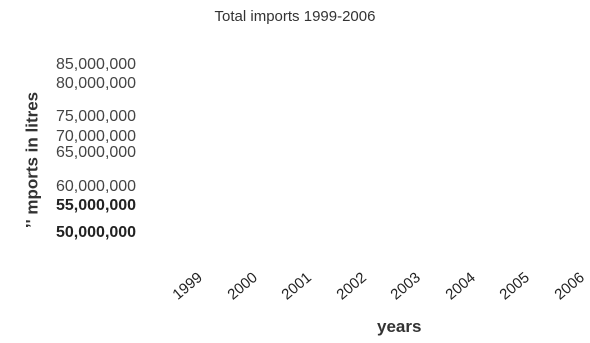  Describe the element at coordinates (460, 286) in the screenshot. I see `x-tick-label: 2004` at that location.